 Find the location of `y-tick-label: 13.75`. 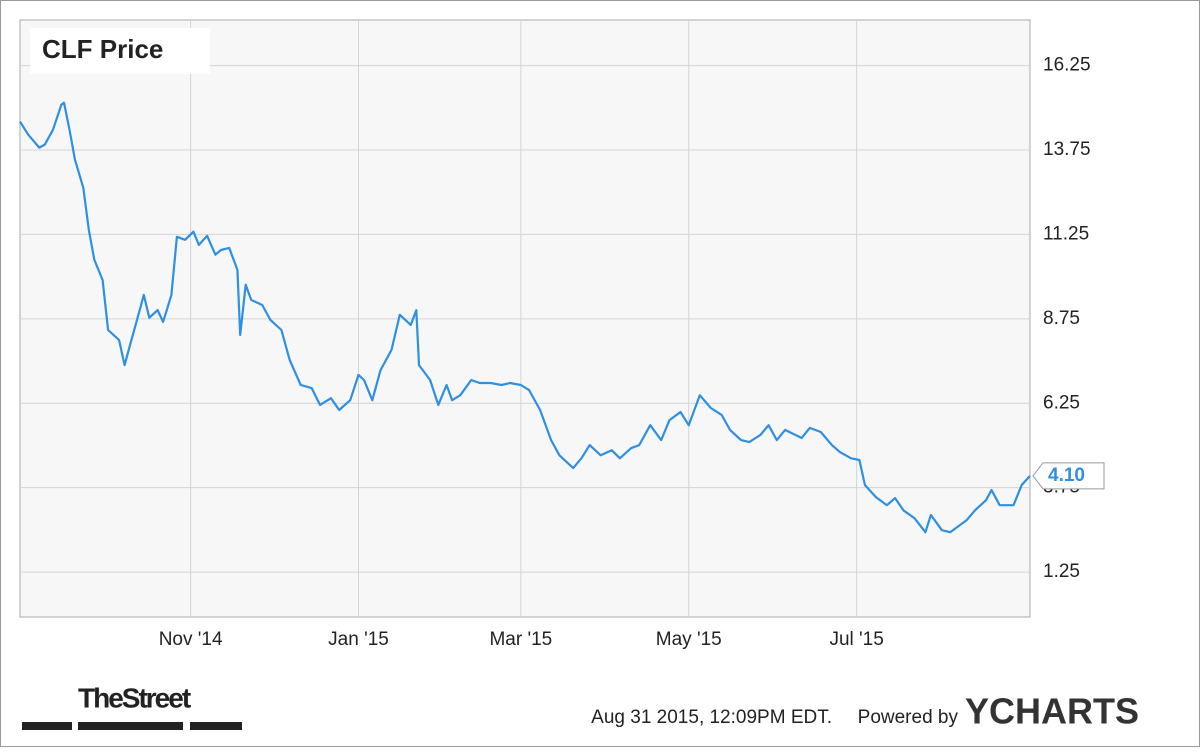

y-tick-label: 13.75 is located at coordinates (1067, 149).